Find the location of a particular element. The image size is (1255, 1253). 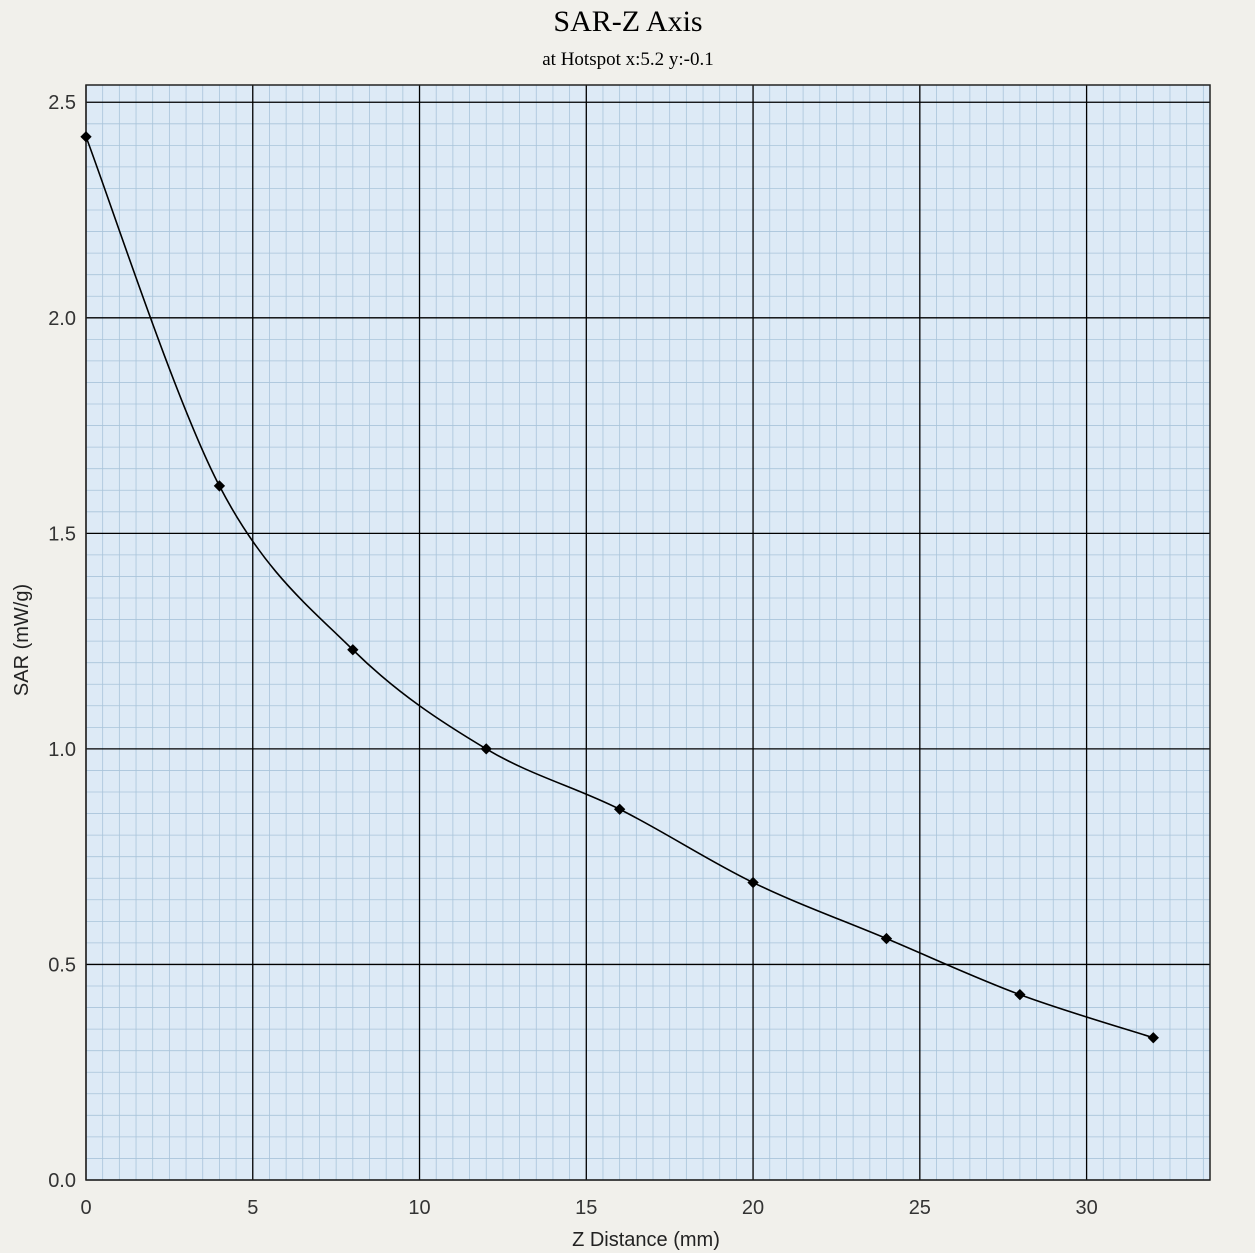

y-tick-label: 2.5 is located at coordinates (62, 103).